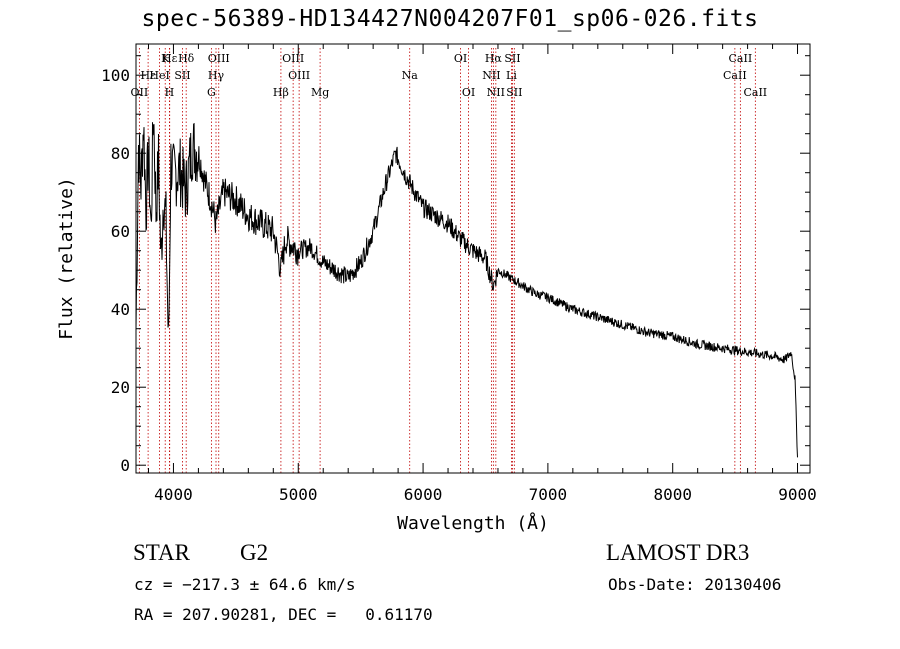 Image resolution: width=900 pixels, height=649 pixels. I want to click on y-tick-label-1: 20, so click(120, 387).